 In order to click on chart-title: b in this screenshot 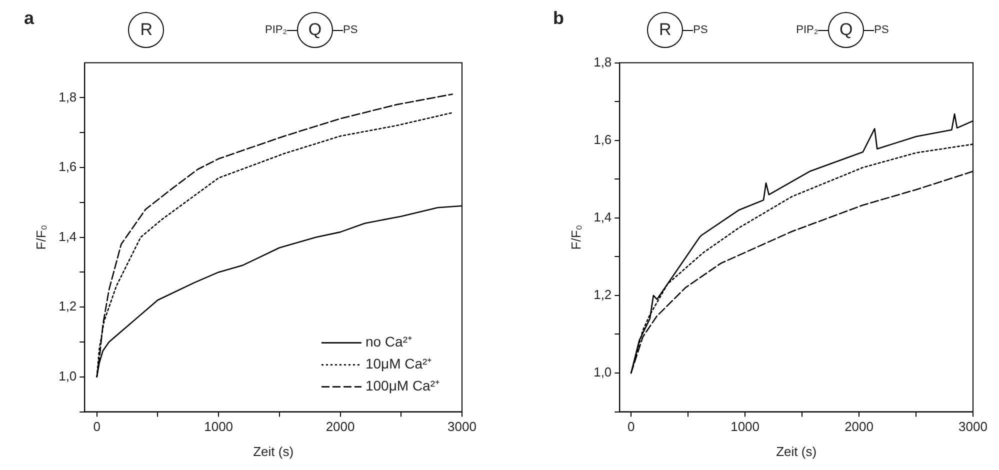, I will do `click(558, 18)`.